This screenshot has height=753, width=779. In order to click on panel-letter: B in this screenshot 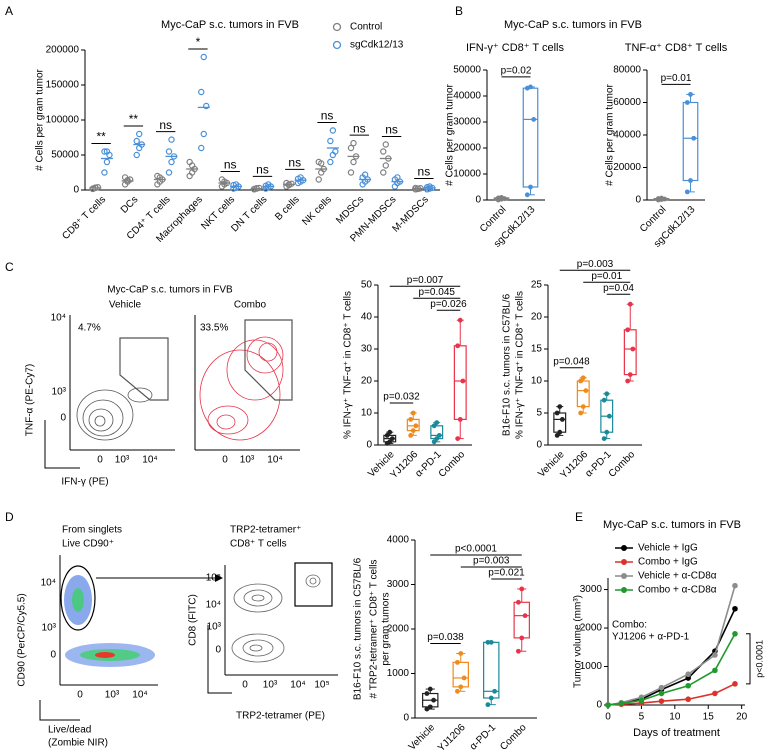, I will do `click(459, 11)`.